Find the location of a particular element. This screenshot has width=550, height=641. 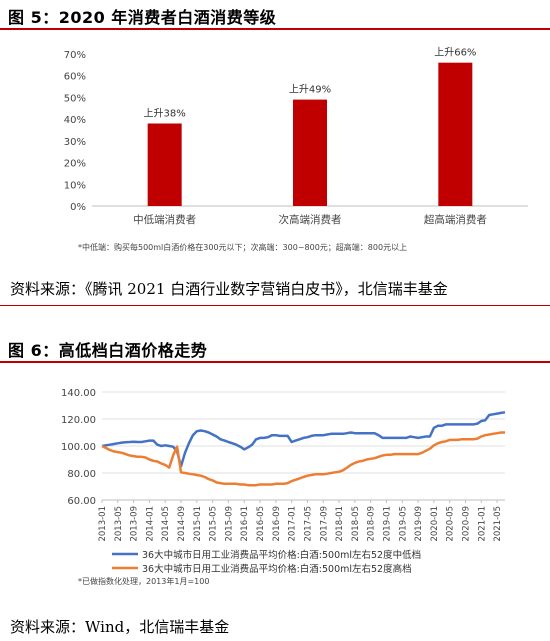

x-tick-label: 2019-09 is located at coordinates (419, 524).